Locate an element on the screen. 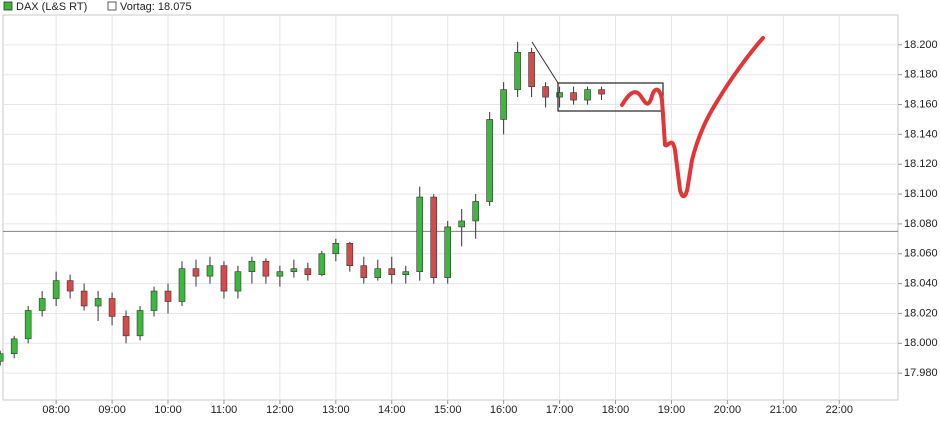  y-tick-label: 18.100 is located at coordinates (921, 194).